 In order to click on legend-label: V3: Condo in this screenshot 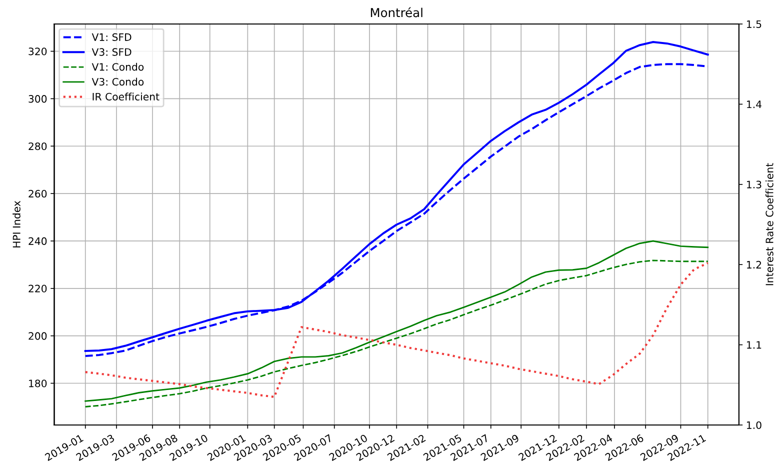, I will do `click(118, 82)`.